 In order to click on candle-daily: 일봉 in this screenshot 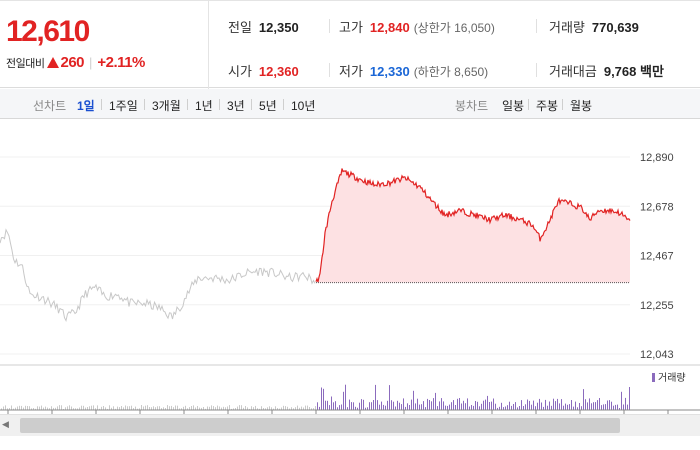, I will do `click(513, 106)`.